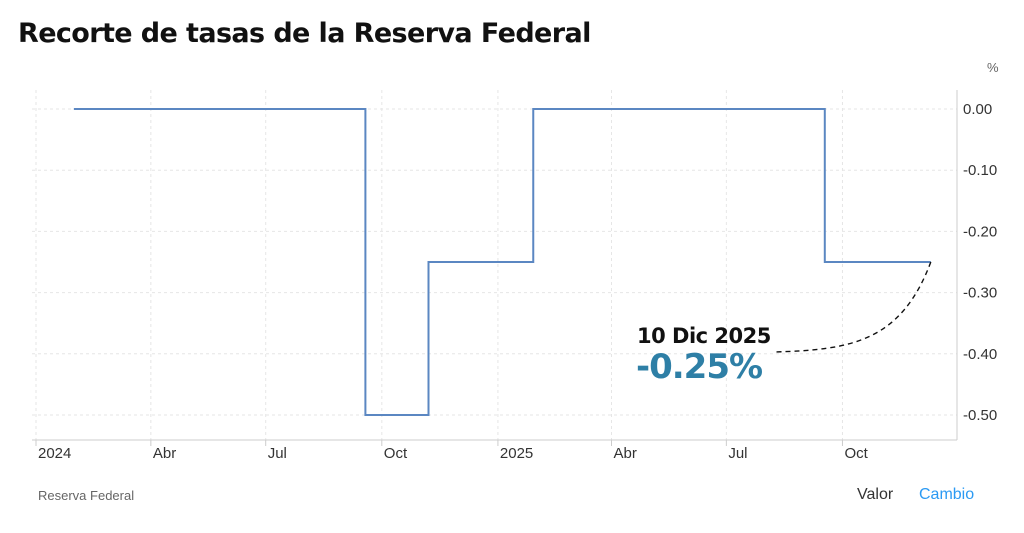 This screenshot has width=1024, height=533. I want to click on callout-value: -0.25%, so click(699, 367).